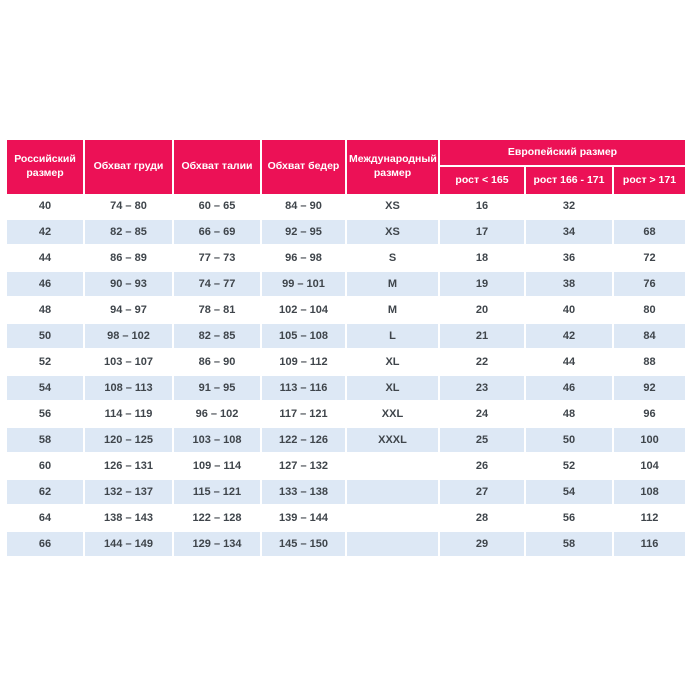  I want to click on size-cell: 127 – 132, so click(304, 467).